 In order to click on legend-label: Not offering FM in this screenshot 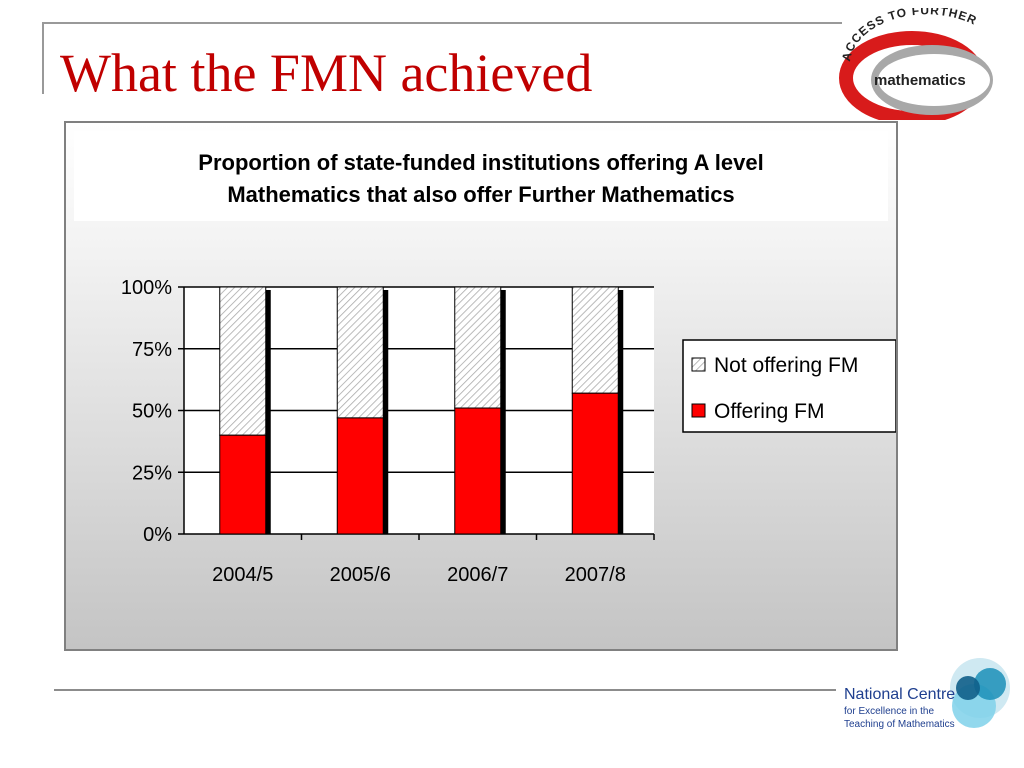, I will do `click(786, 365)`.